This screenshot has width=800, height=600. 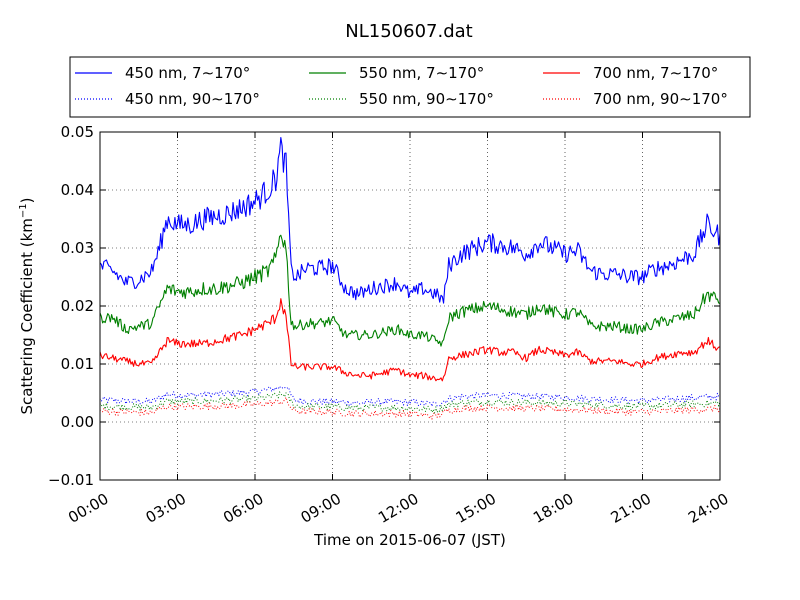 I want to click on legend-box, so click(x=410, y=87).